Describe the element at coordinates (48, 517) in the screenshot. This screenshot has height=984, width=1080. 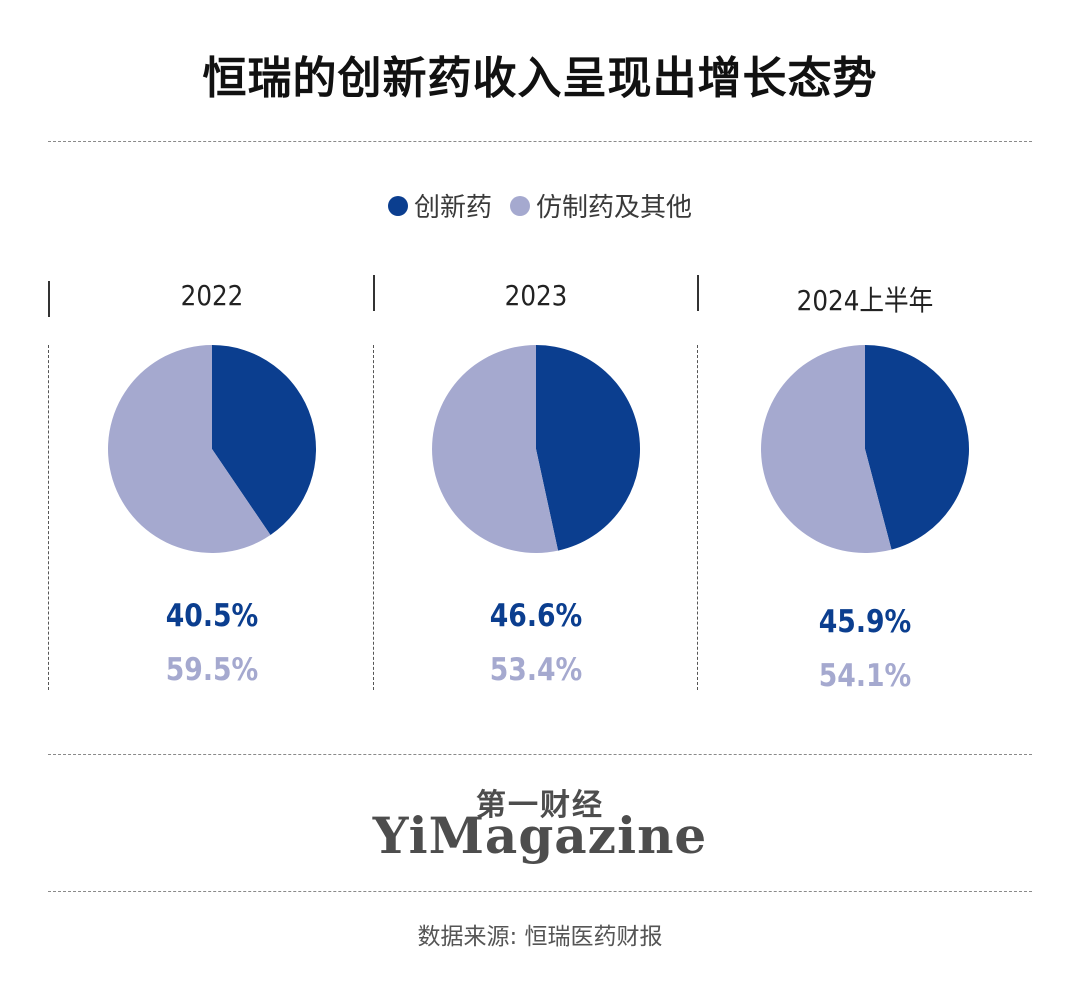
I see `column-divider-2022` at that location.